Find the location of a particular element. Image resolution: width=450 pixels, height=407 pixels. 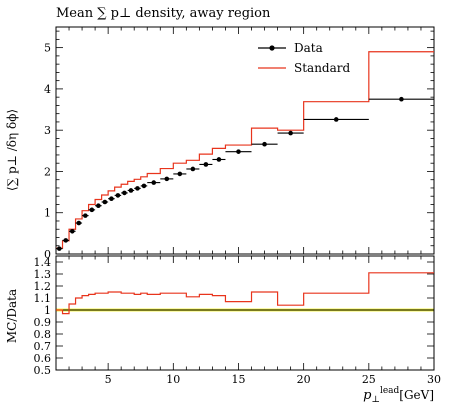

chart-title: Mean ∑ p⊥ density, away region is located at coordinates (163, 13).